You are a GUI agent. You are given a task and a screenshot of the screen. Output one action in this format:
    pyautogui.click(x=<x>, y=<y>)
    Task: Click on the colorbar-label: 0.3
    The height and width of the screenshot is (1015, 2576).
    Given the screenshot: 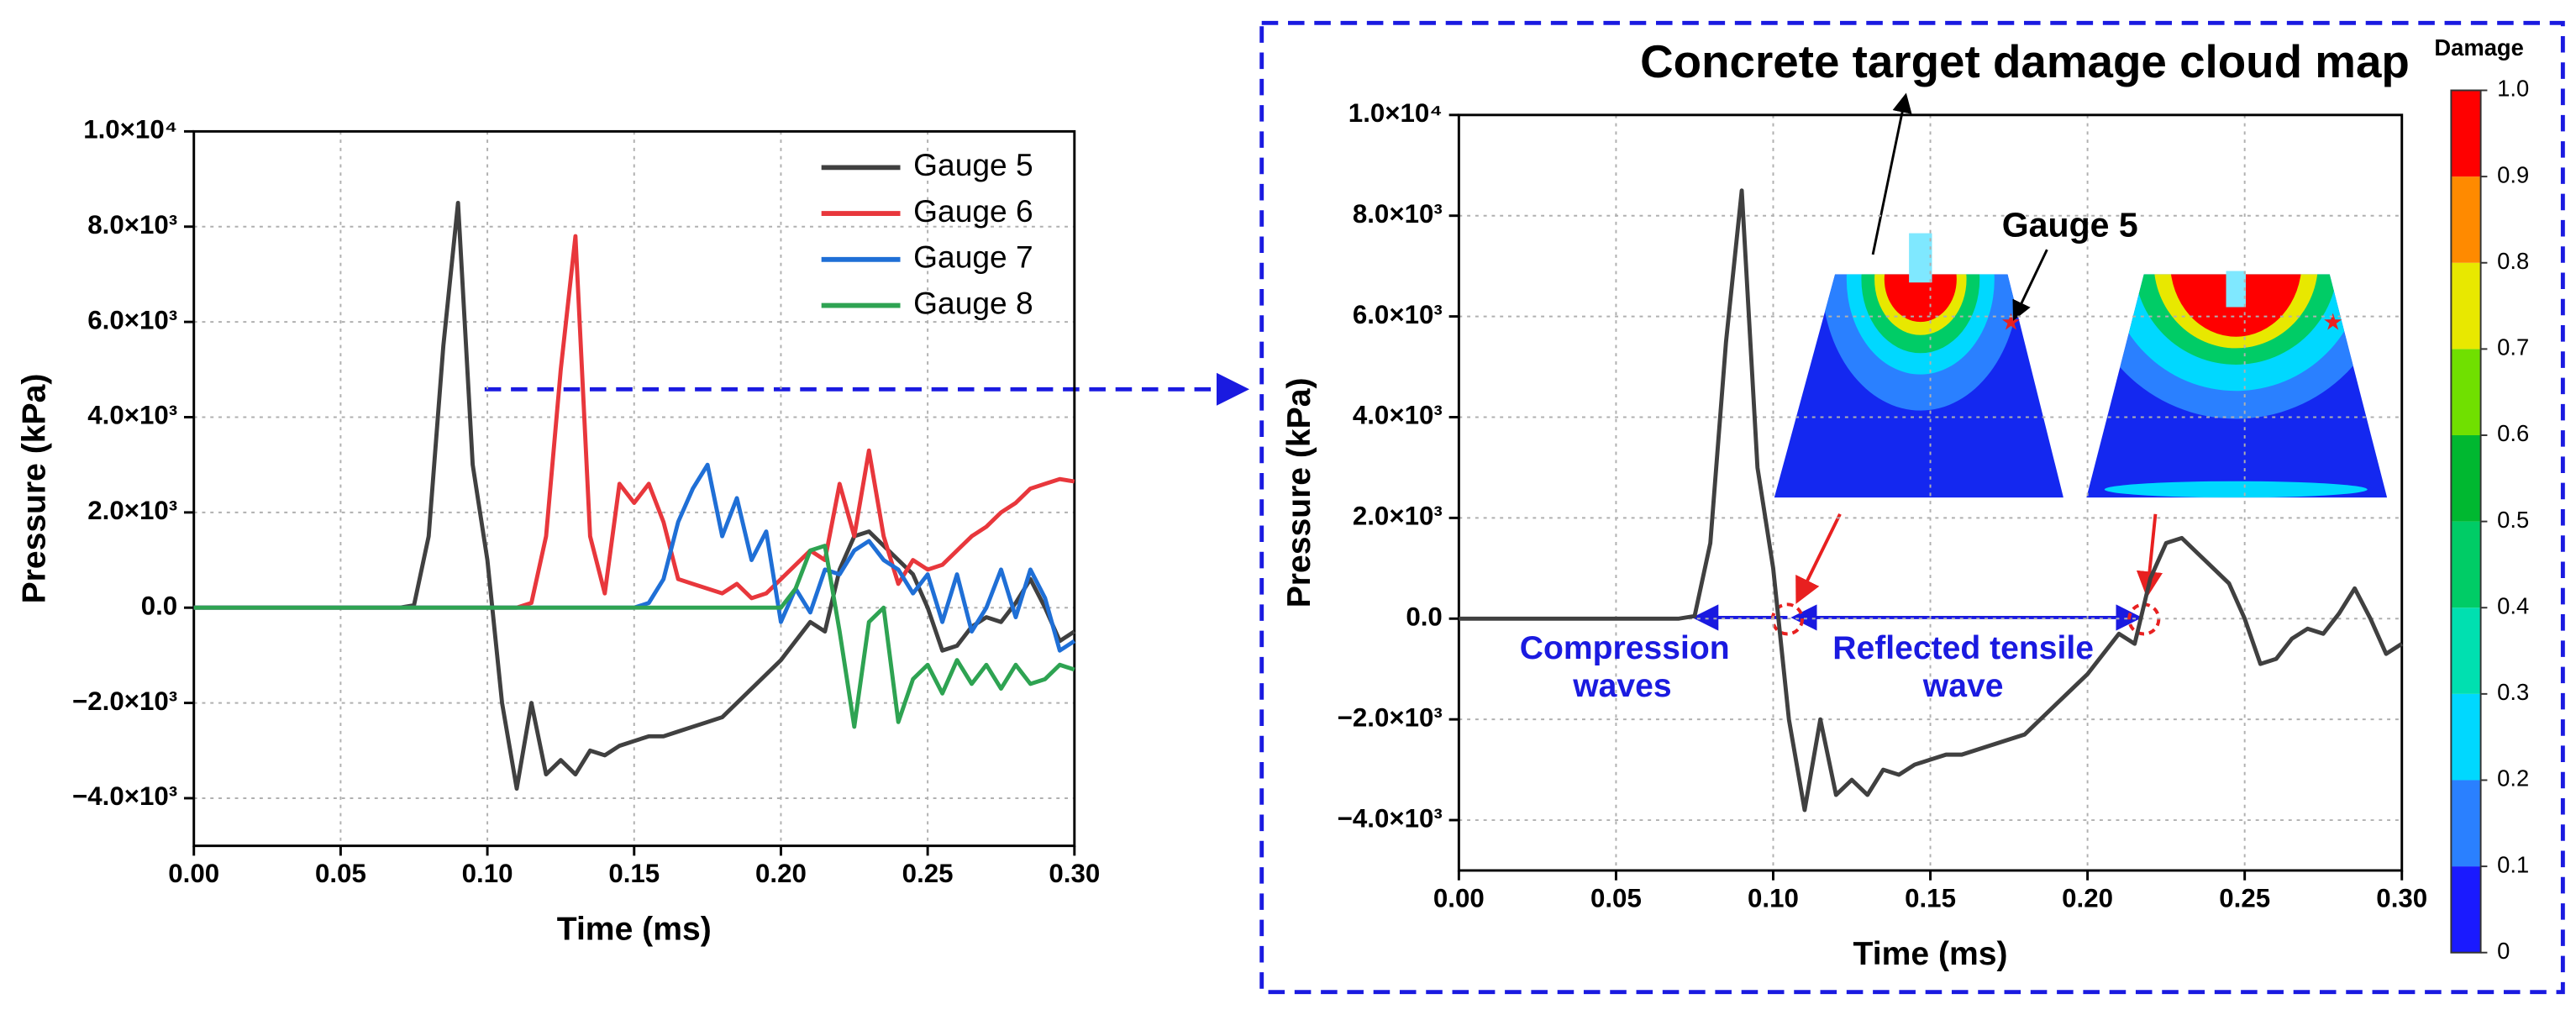 What is the action you would take?
    pyautogui.click(x=2513, y=692)
    